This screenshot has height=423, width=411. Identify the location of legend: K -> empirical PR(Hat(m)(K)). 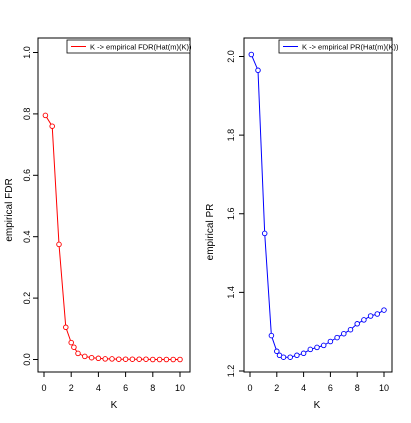
(338, 46).